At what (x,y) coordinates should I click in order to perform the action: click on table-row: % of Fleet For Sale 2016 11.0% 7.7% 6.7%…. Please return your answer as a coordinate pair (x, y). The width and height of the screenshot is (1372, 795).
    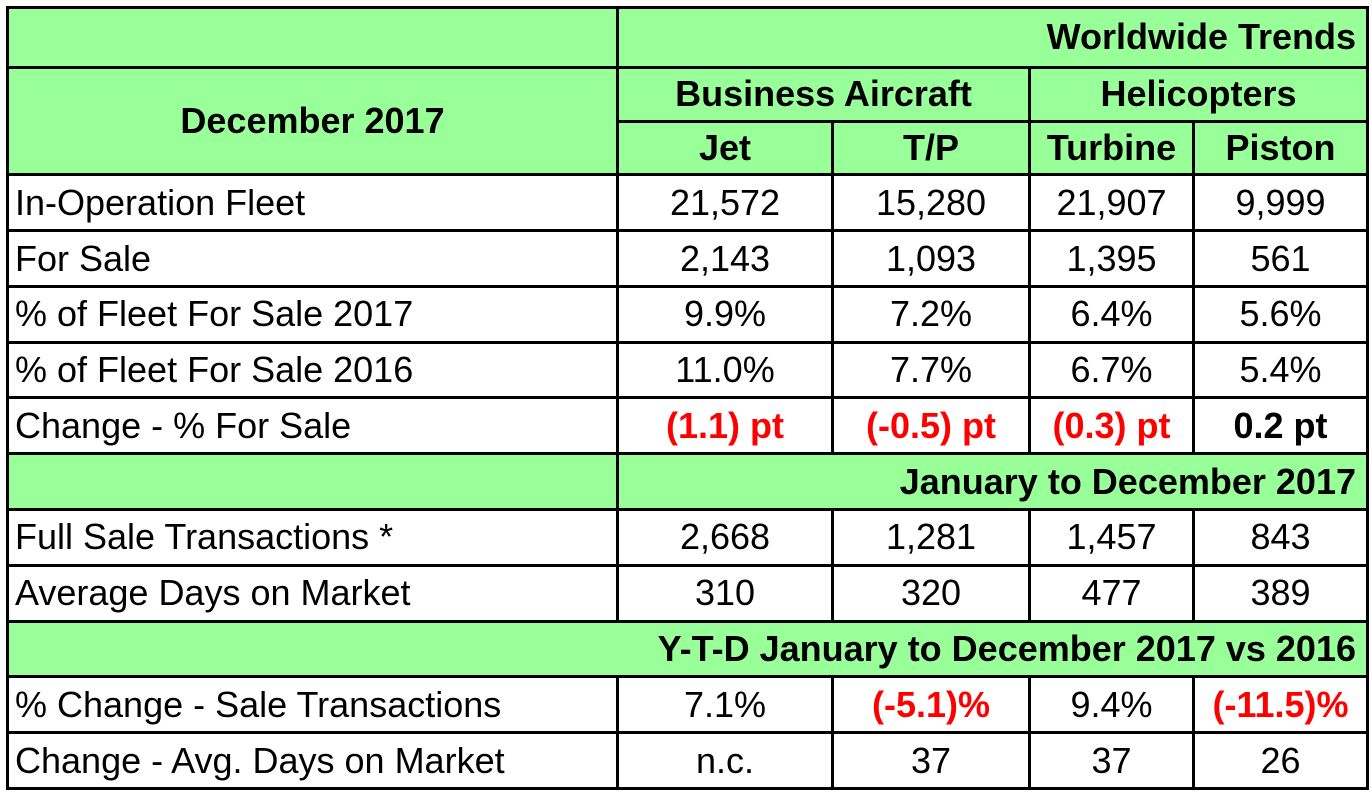
    Looking at the image, I should click on (687, 370).